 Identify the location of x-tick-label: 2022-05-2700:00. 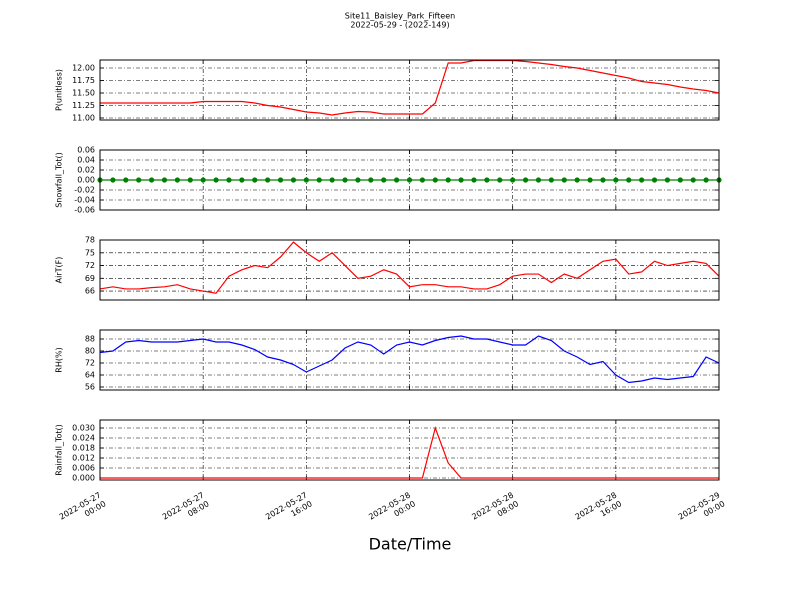
(82, 510).